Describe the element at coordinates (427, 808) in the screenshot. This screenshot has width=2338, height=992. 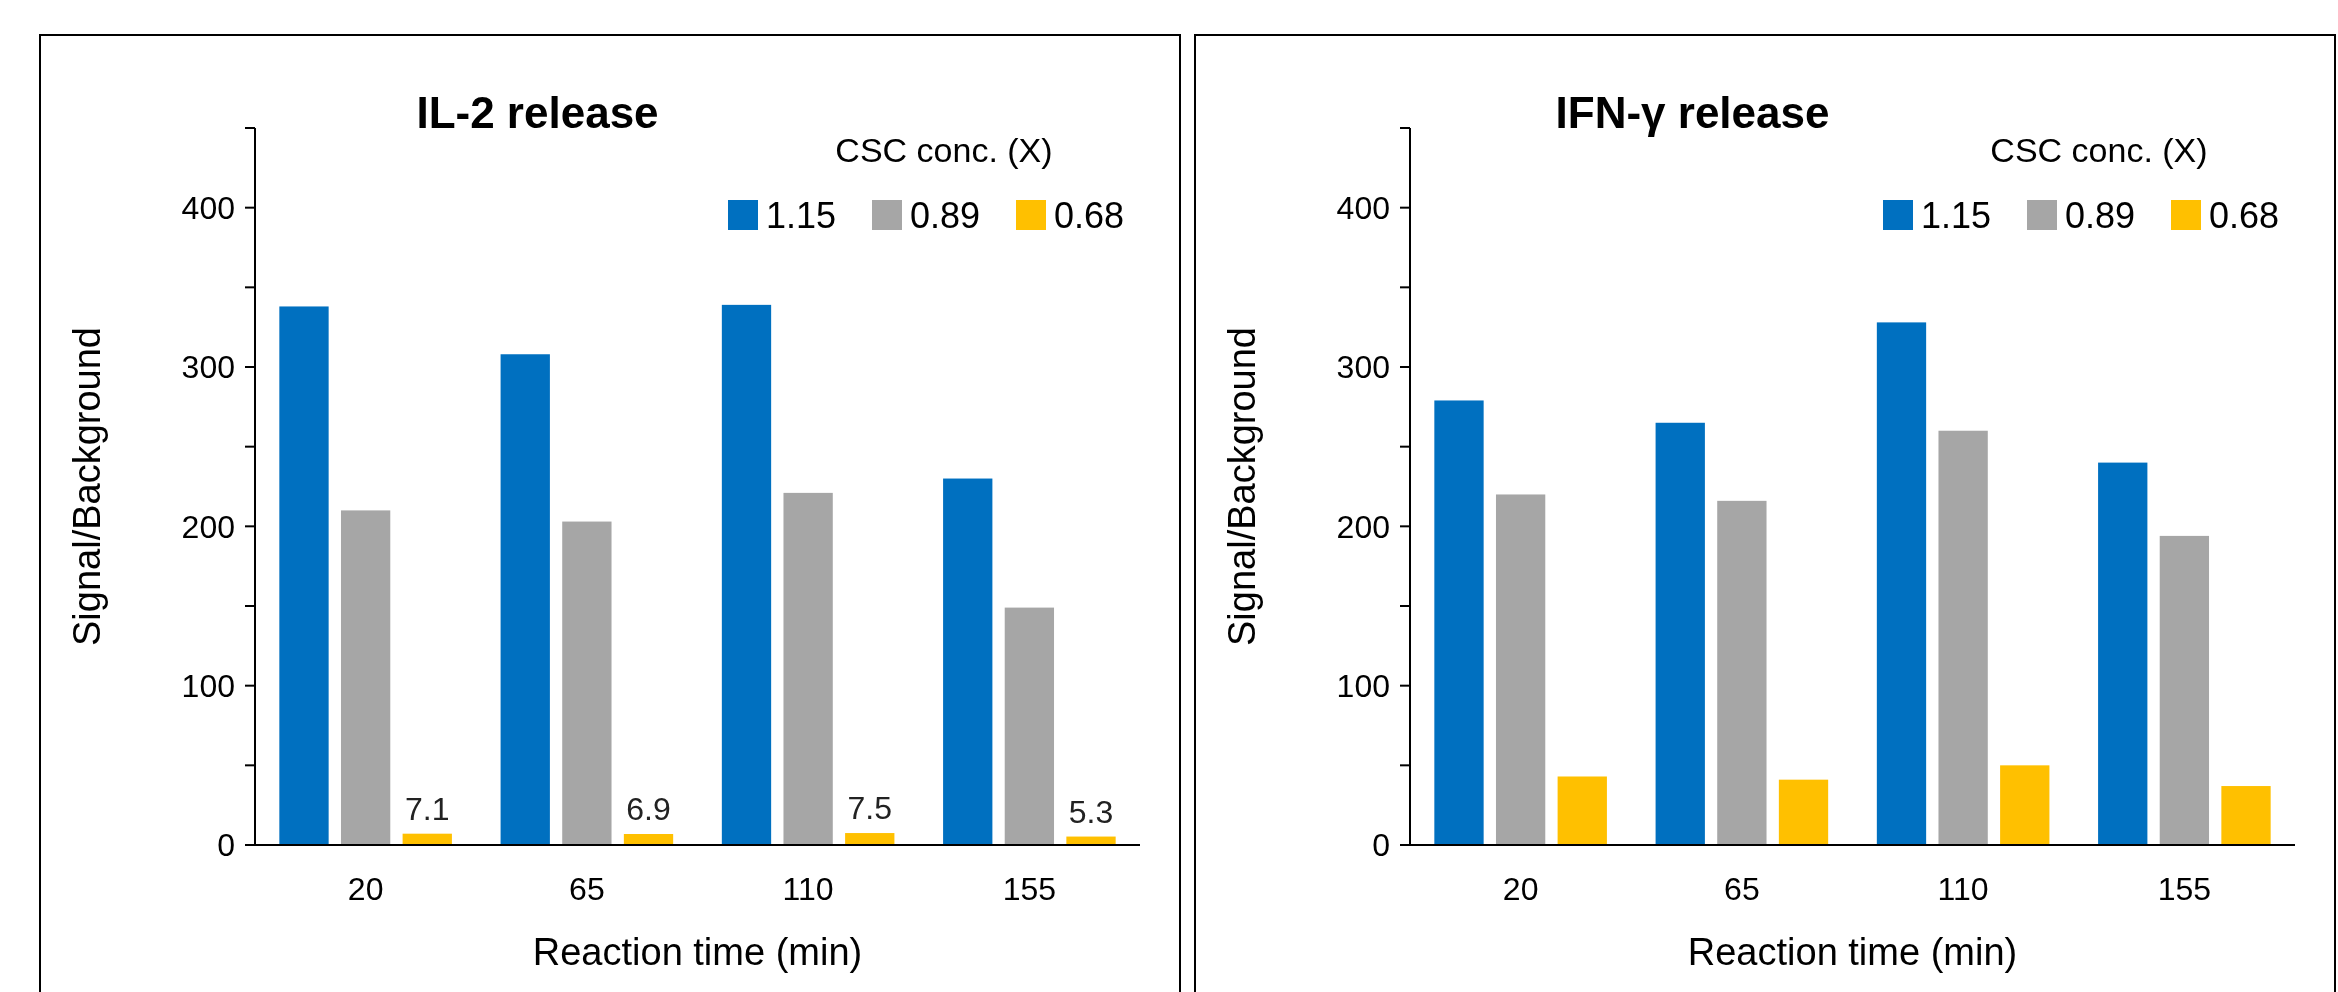
I see `data-label: 7.1` at that location.